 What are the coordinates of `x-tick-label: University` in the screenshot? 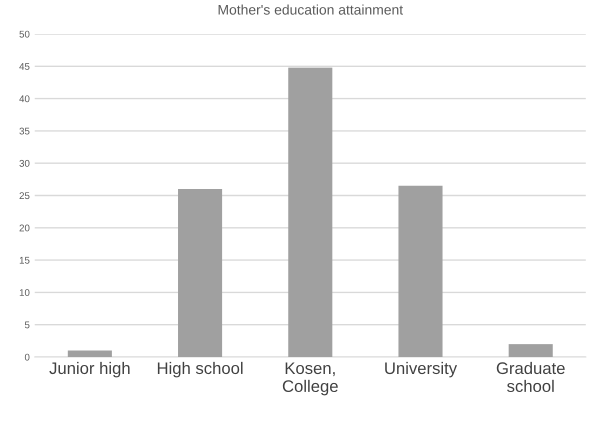 It's located at (421, 370).